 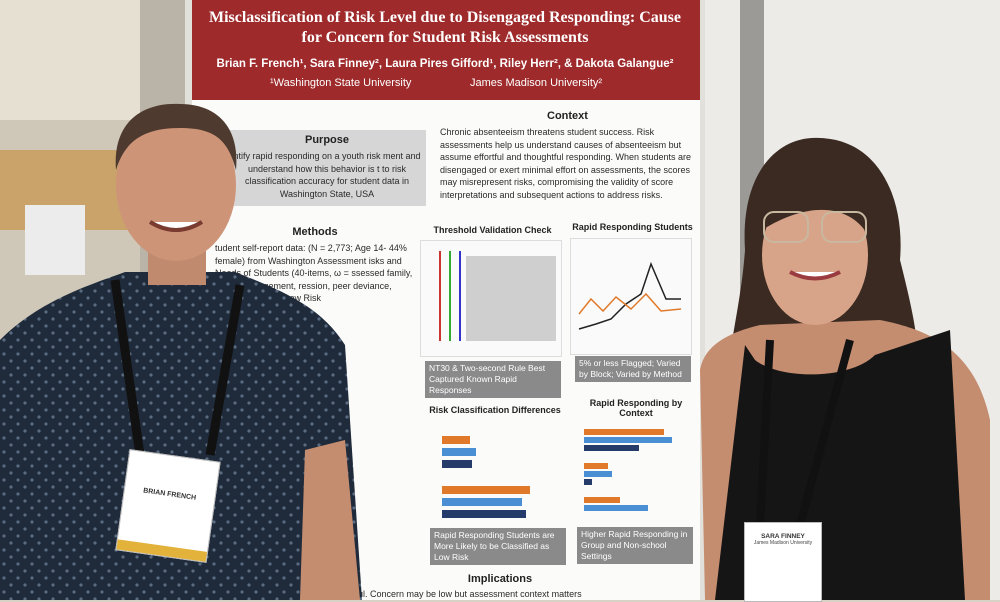 I want to click on name-badge: SARA FINNEY James Madison University, so click(x=783, y=562).